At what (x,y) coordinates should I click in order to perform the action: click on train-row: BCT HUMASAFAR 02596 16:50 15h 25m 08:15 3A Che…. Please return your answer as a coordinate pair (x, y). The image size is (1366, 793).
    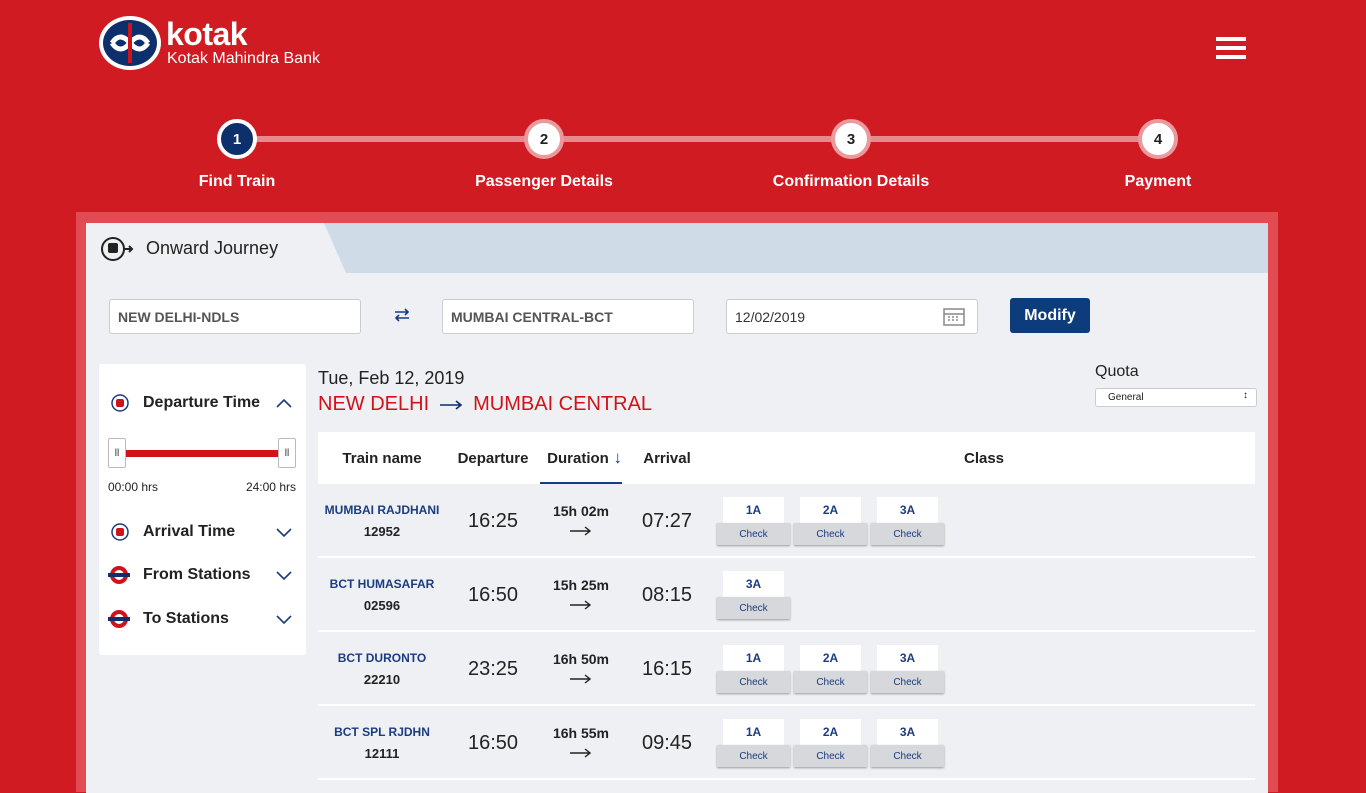
    Looking at the image, I should click on (786, 595).